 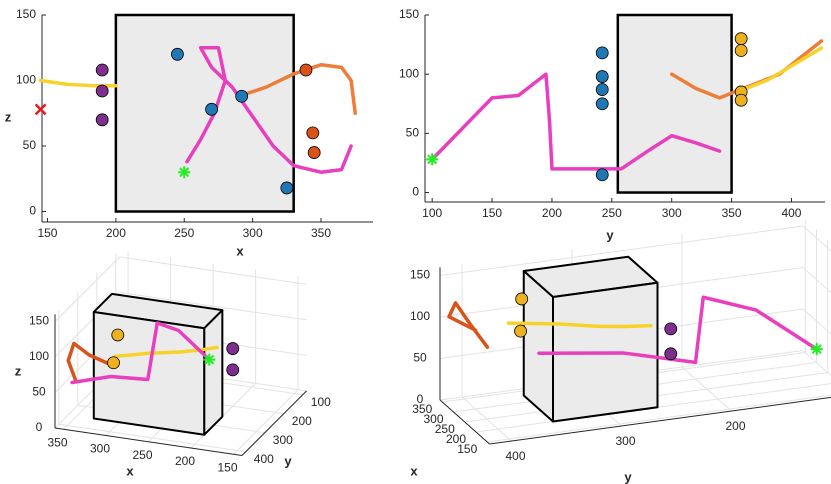 What do you see at coordinates (432, 213) in the screenshot?
I see `x-tick-label: 100` at bounding box center [432, 213].